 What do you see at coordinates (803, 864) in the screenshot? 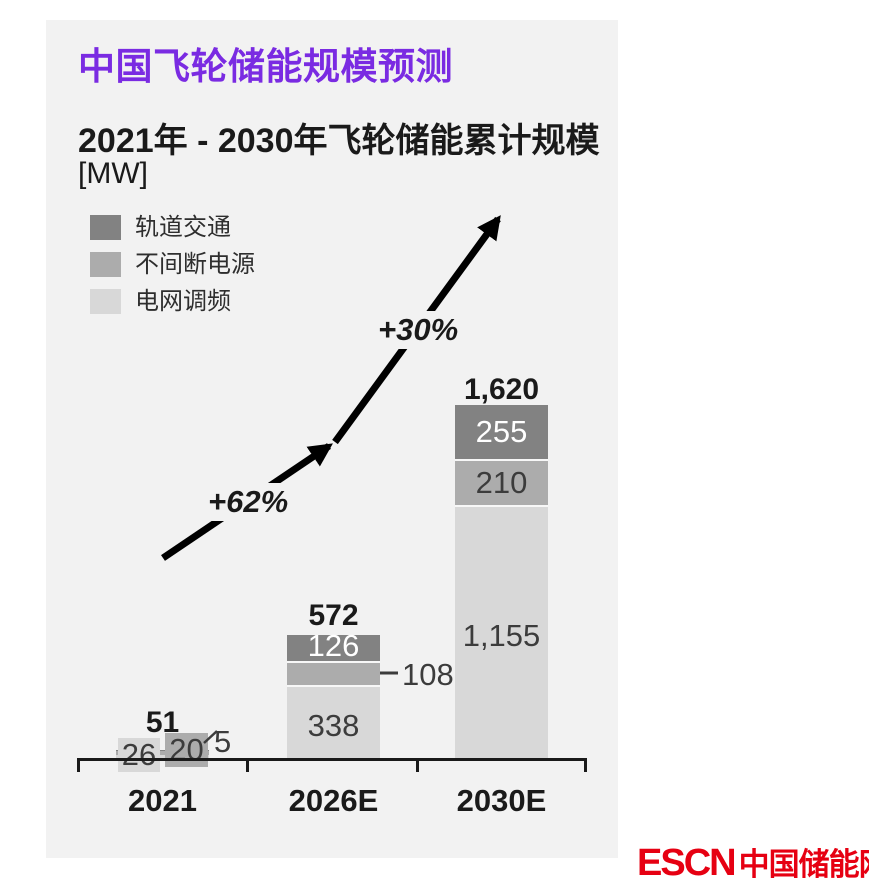
I see `escn-logo-cn: 中国储能网` at bounding box center [803, 864].